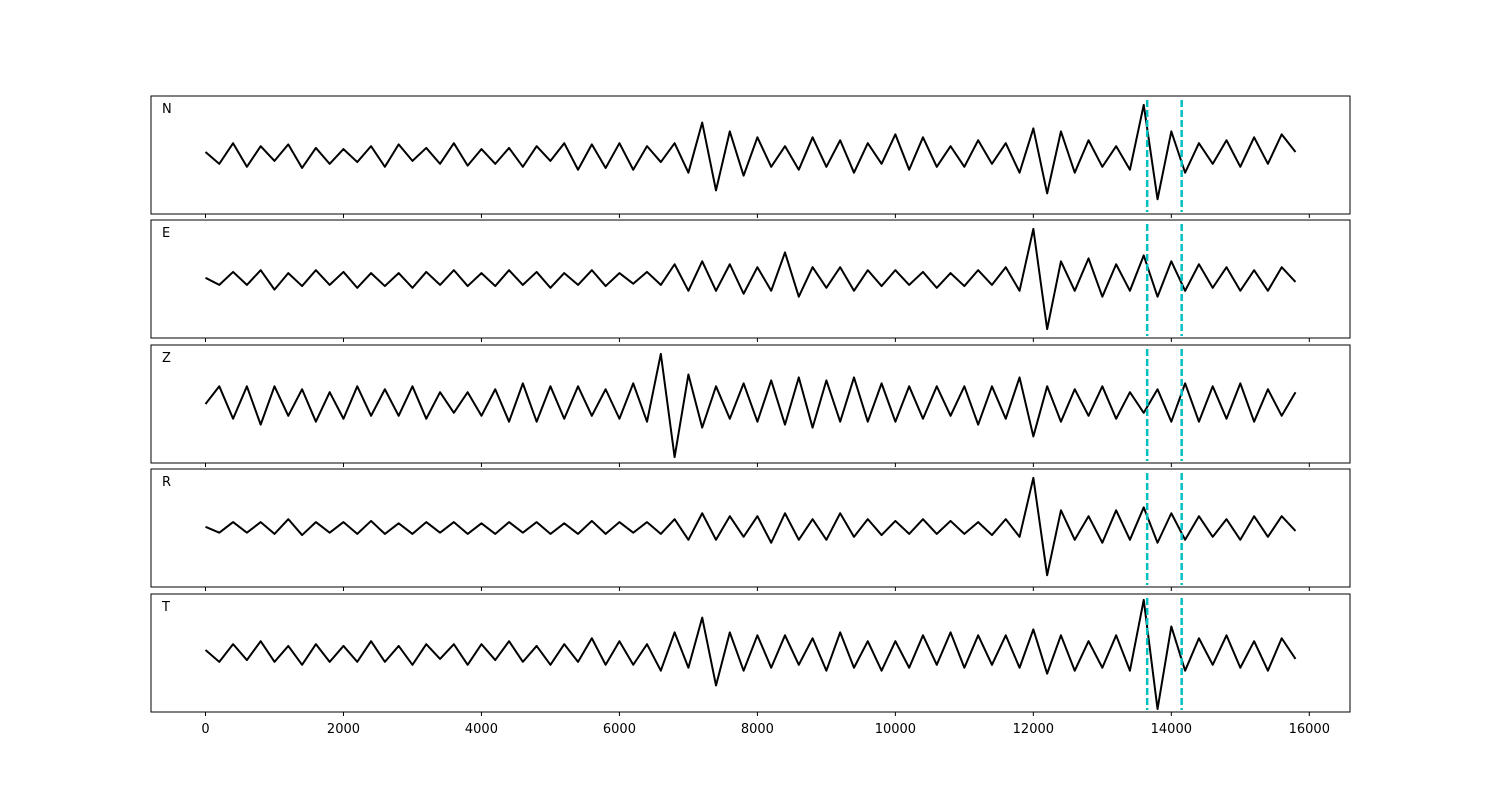 The width and height of the screenshot is (1500, 800). I want to click on x-tick-label: 0, so click(205, 729).